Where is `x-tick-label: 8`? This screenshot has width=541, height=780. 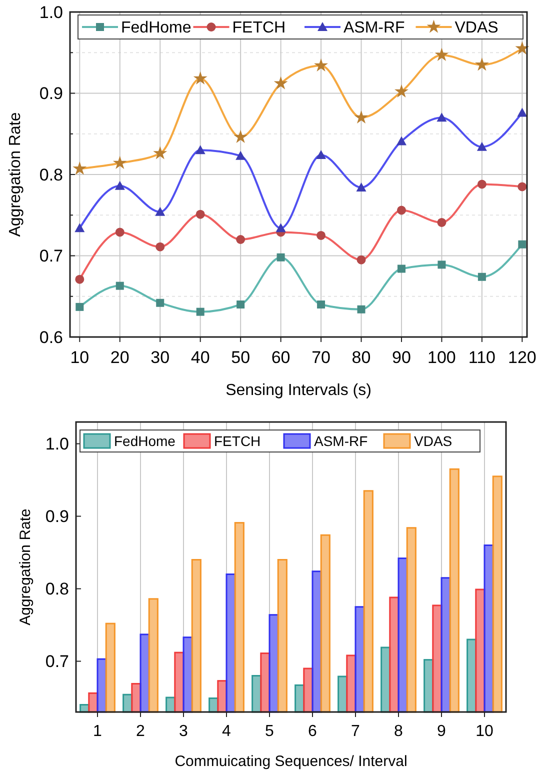 x-tick-label: 8 is located at coordinates (399, 731).